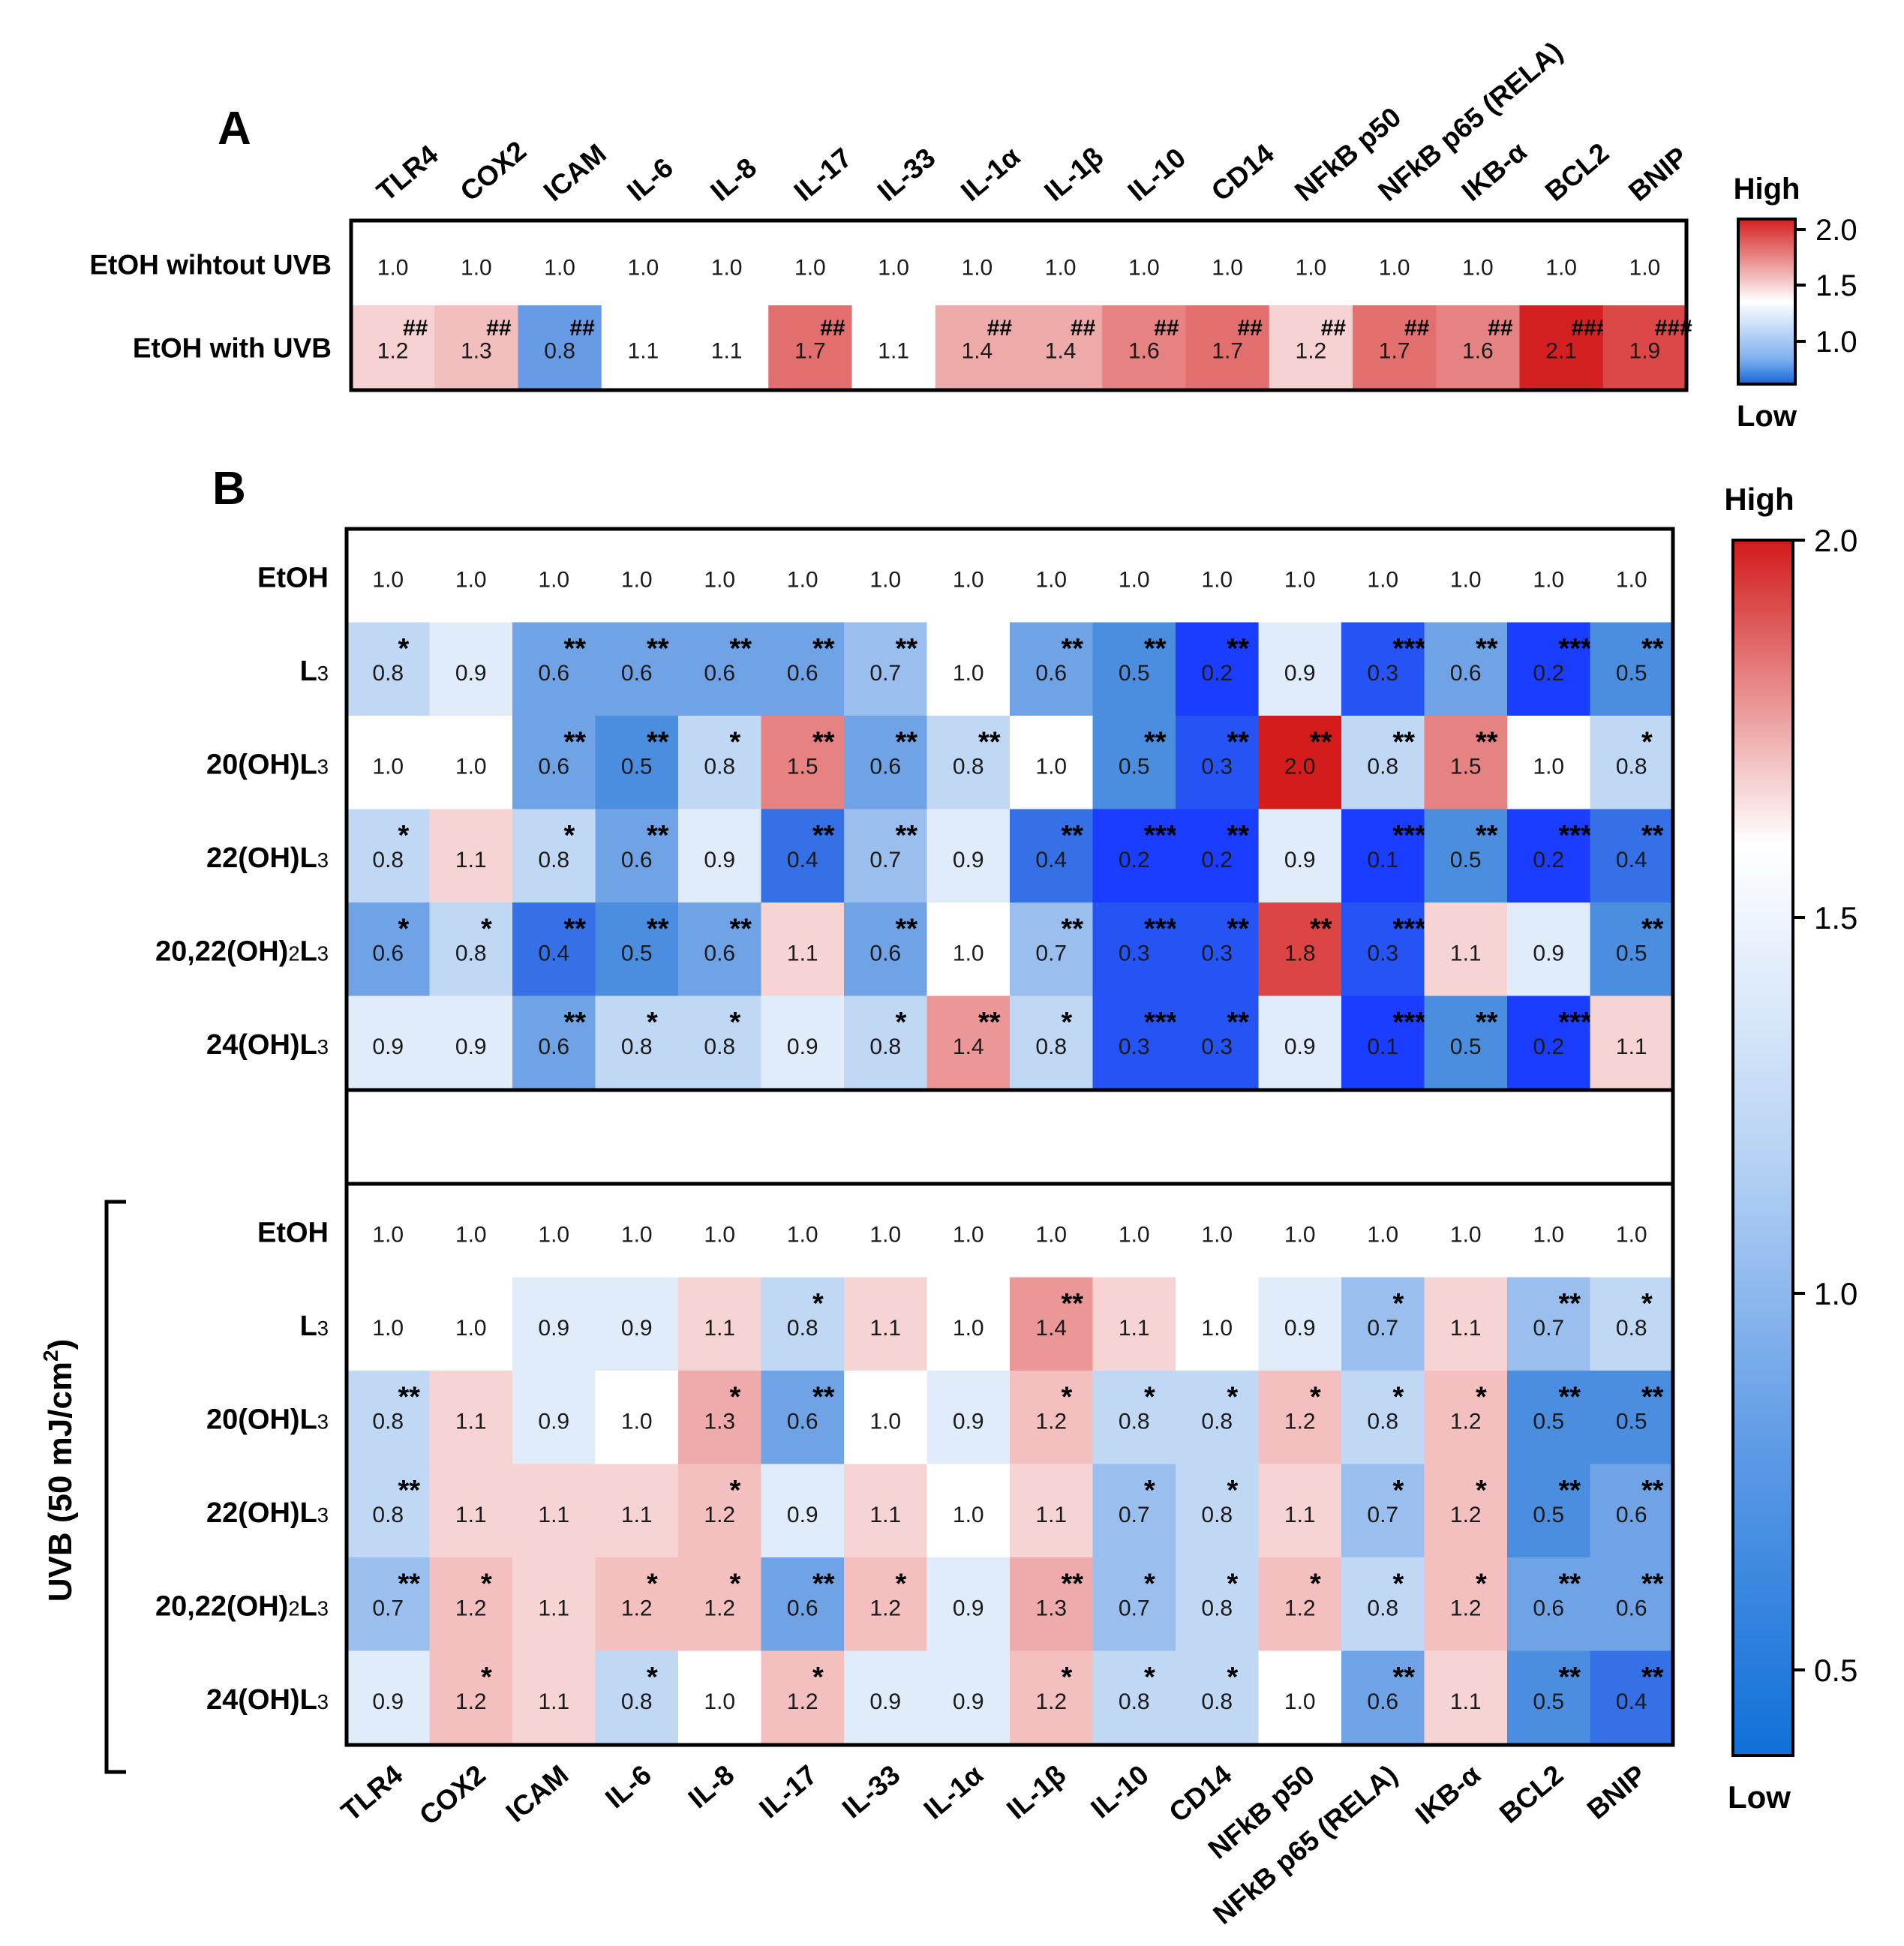  Describe the element at coordinates (1647, 742) in the screenshot. I see `panel-b-group1-significance-mark: *` at that location.